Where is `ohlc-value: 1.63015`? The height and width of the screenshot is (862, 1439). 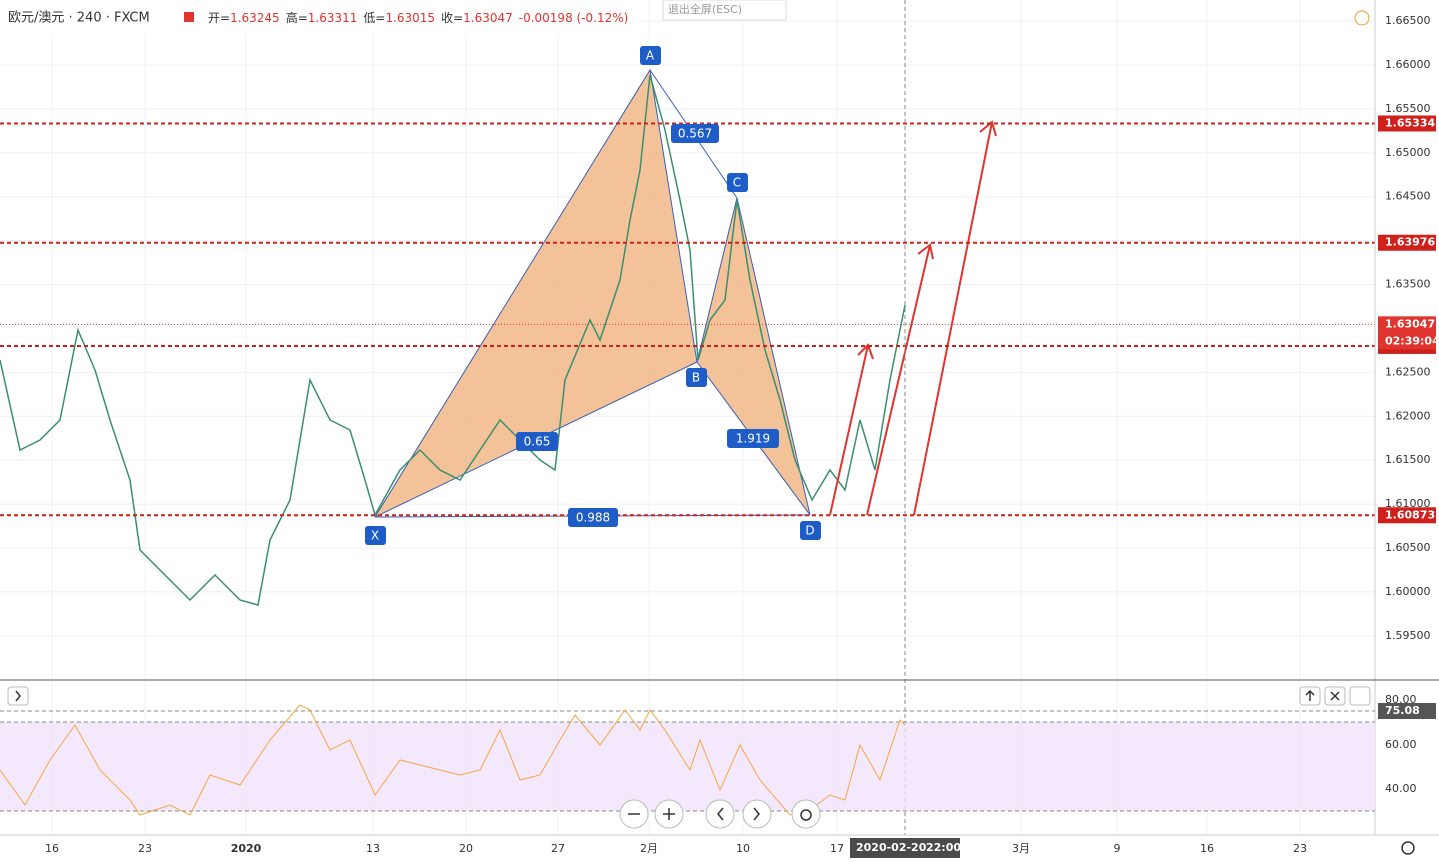
ohlc-value: 1.63015 is located at coordinates (410, 18).